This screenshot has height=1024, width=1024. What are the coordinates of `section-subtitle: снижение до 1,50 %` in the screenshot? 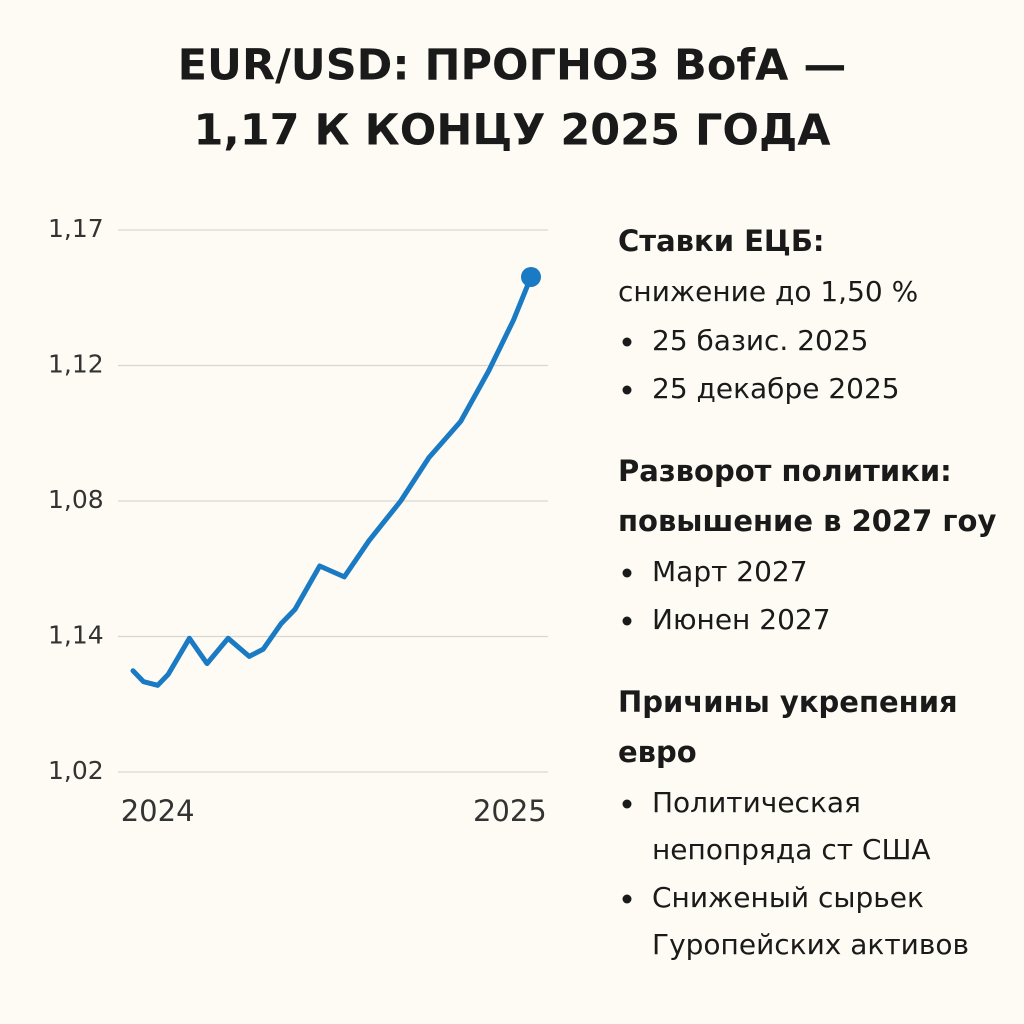 It's located at (768, 291).